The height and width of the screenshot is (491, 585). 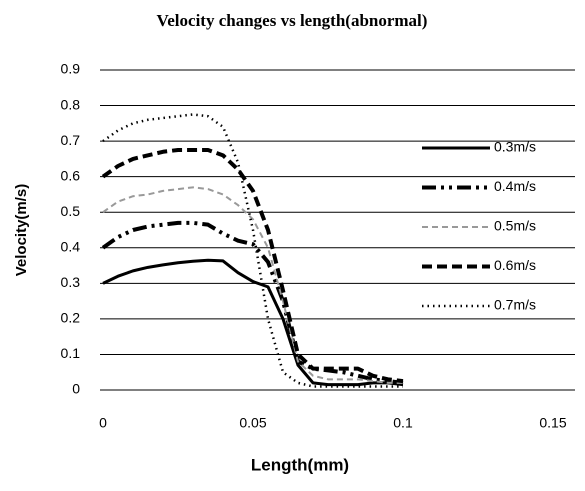 What do you see at coordinates (71, 318) in the screenshot?
I see `y-tick-label: 0.2` at bounding box center [71, 318].